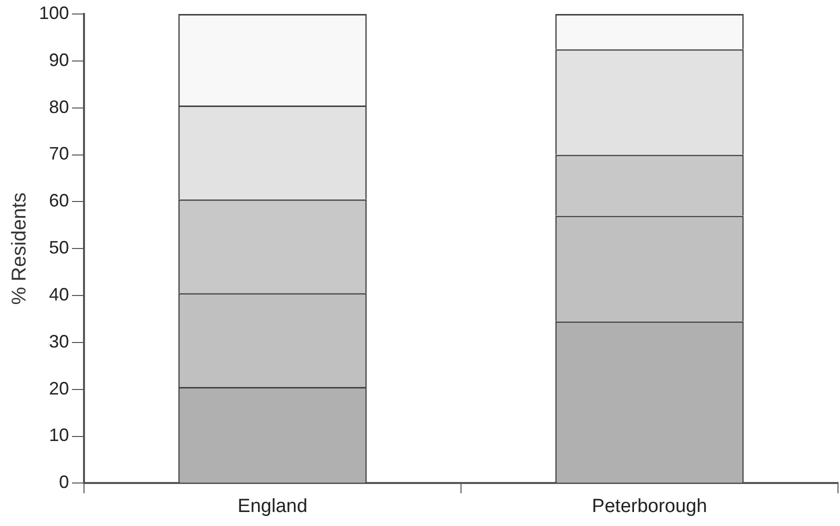 The image size is (840, 526). Describe the element at coordinates (19, 248) in the screenshot. I see `y-axis-title: % Residents` at that location.